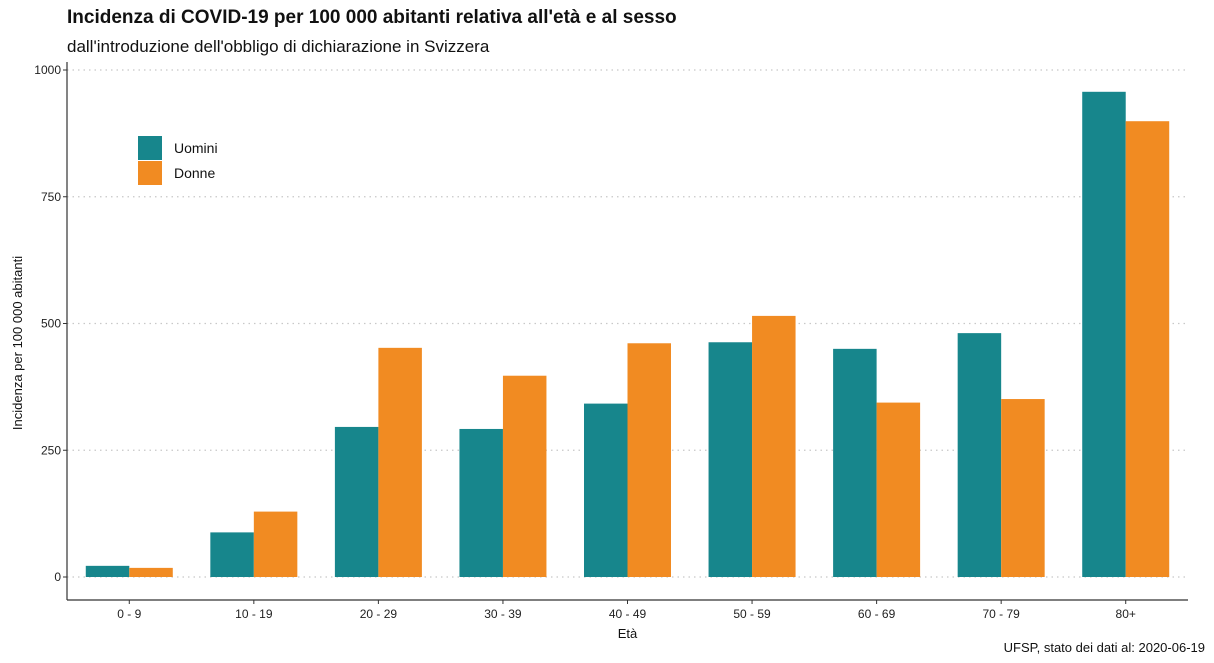  I want to click on y-tick-label: 0, so click(57, 577).